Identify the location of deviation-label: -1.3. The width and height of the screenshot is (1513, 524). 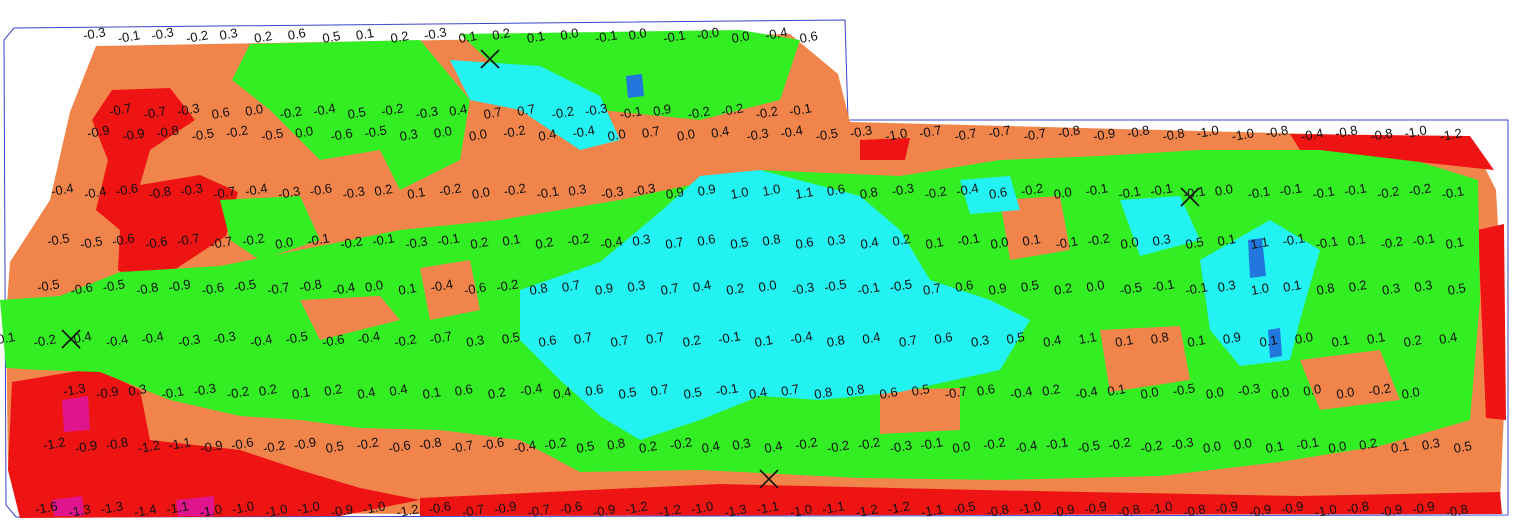
(735, 510).